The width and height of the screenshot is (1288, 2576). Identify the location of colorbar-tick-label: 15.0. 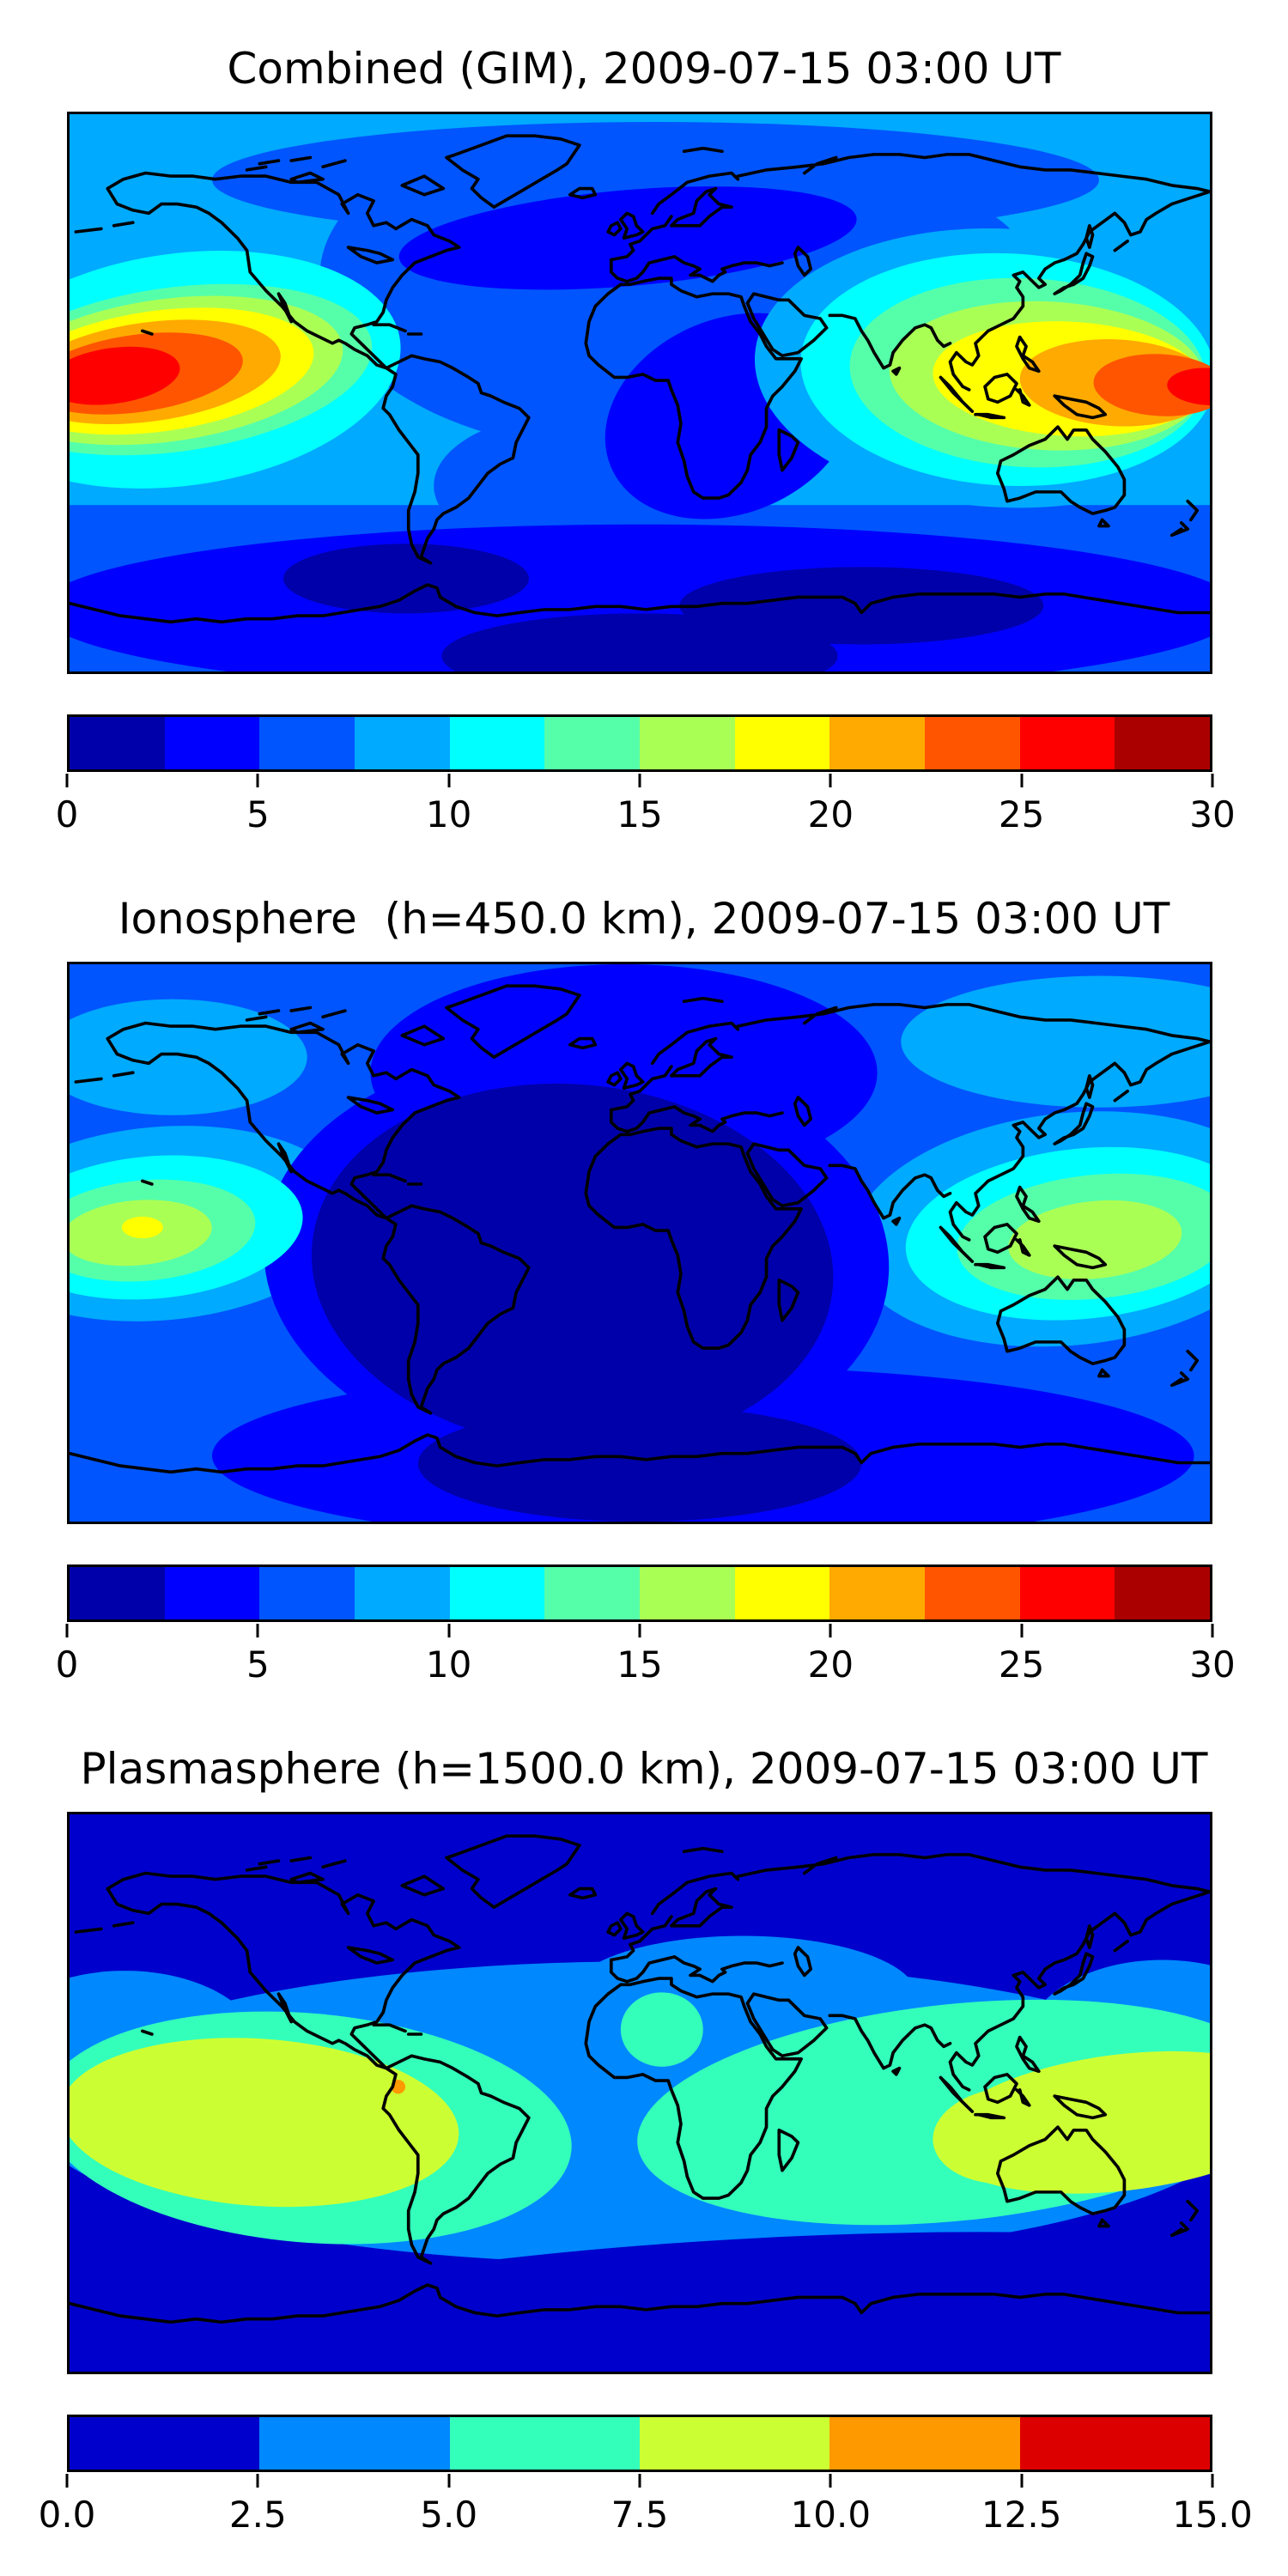
(1213, 2515).